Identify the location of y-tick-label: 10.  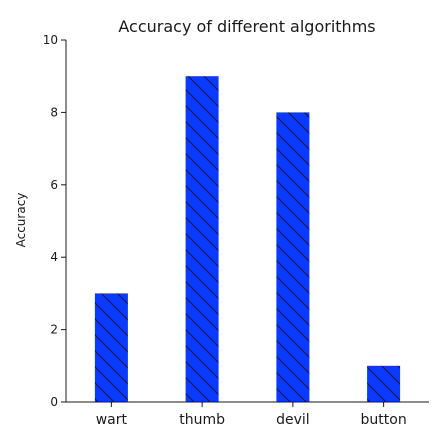
(50, 40).